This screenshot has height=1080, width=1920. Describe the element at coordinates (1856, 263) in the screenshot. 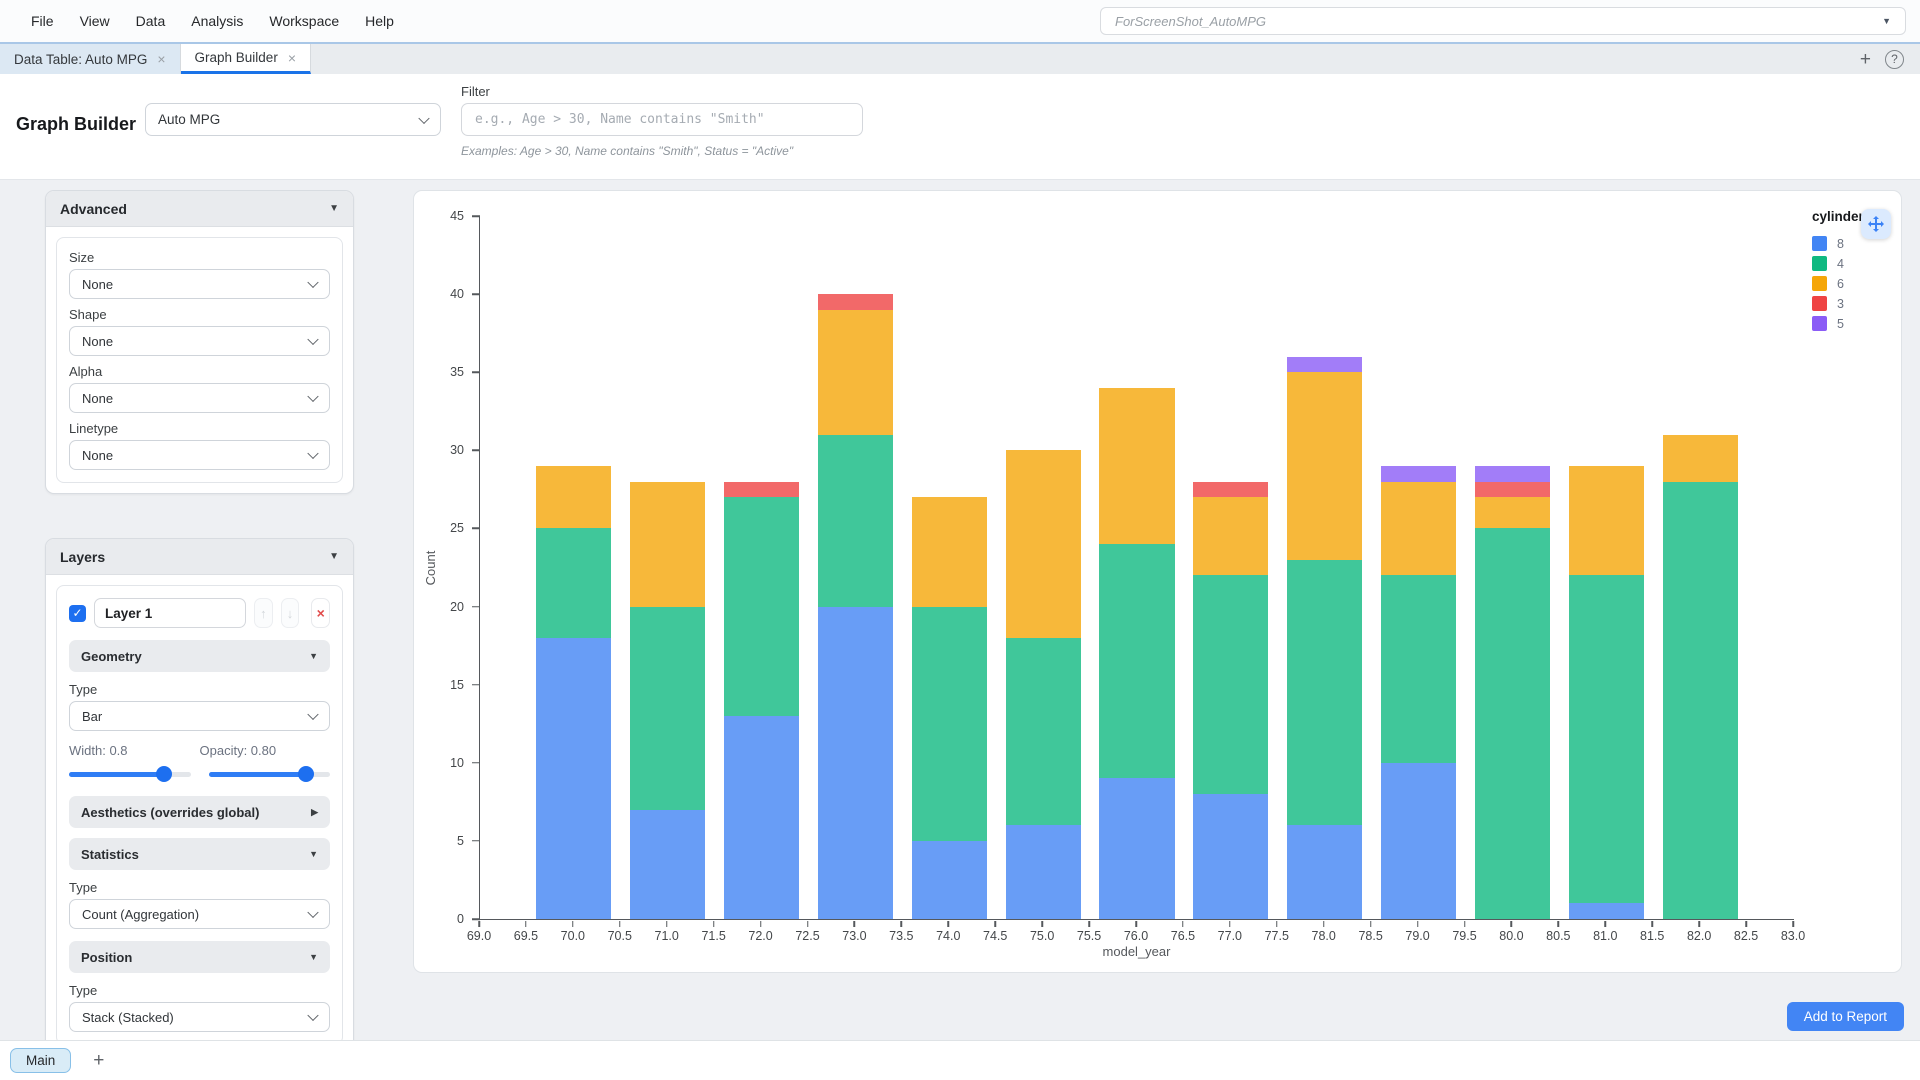

I see `legend-item-4: 4` at that location.